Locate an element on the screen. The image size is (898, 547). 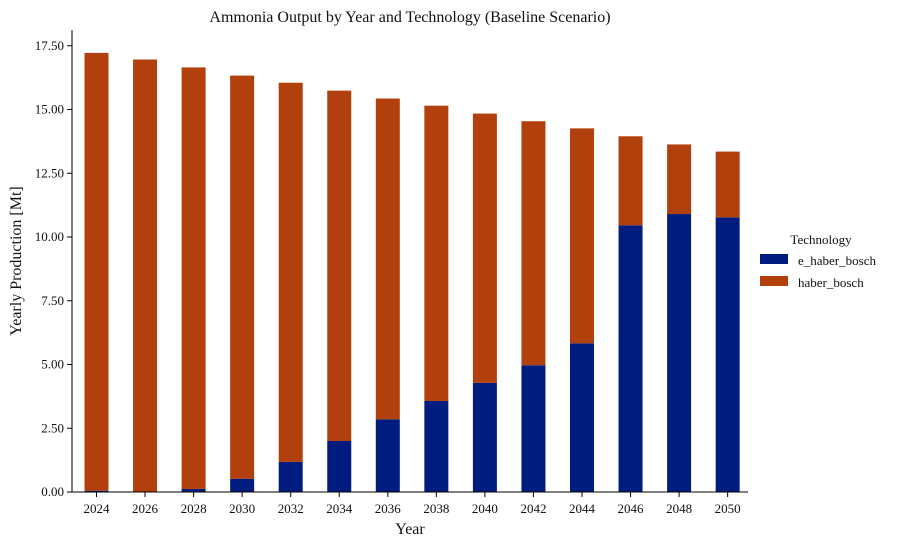
y-axis-ticks: 0.00 2.50 5.00 7.50 10.00 12.50 15.00 17.50 is located at coordinates (53, 268).